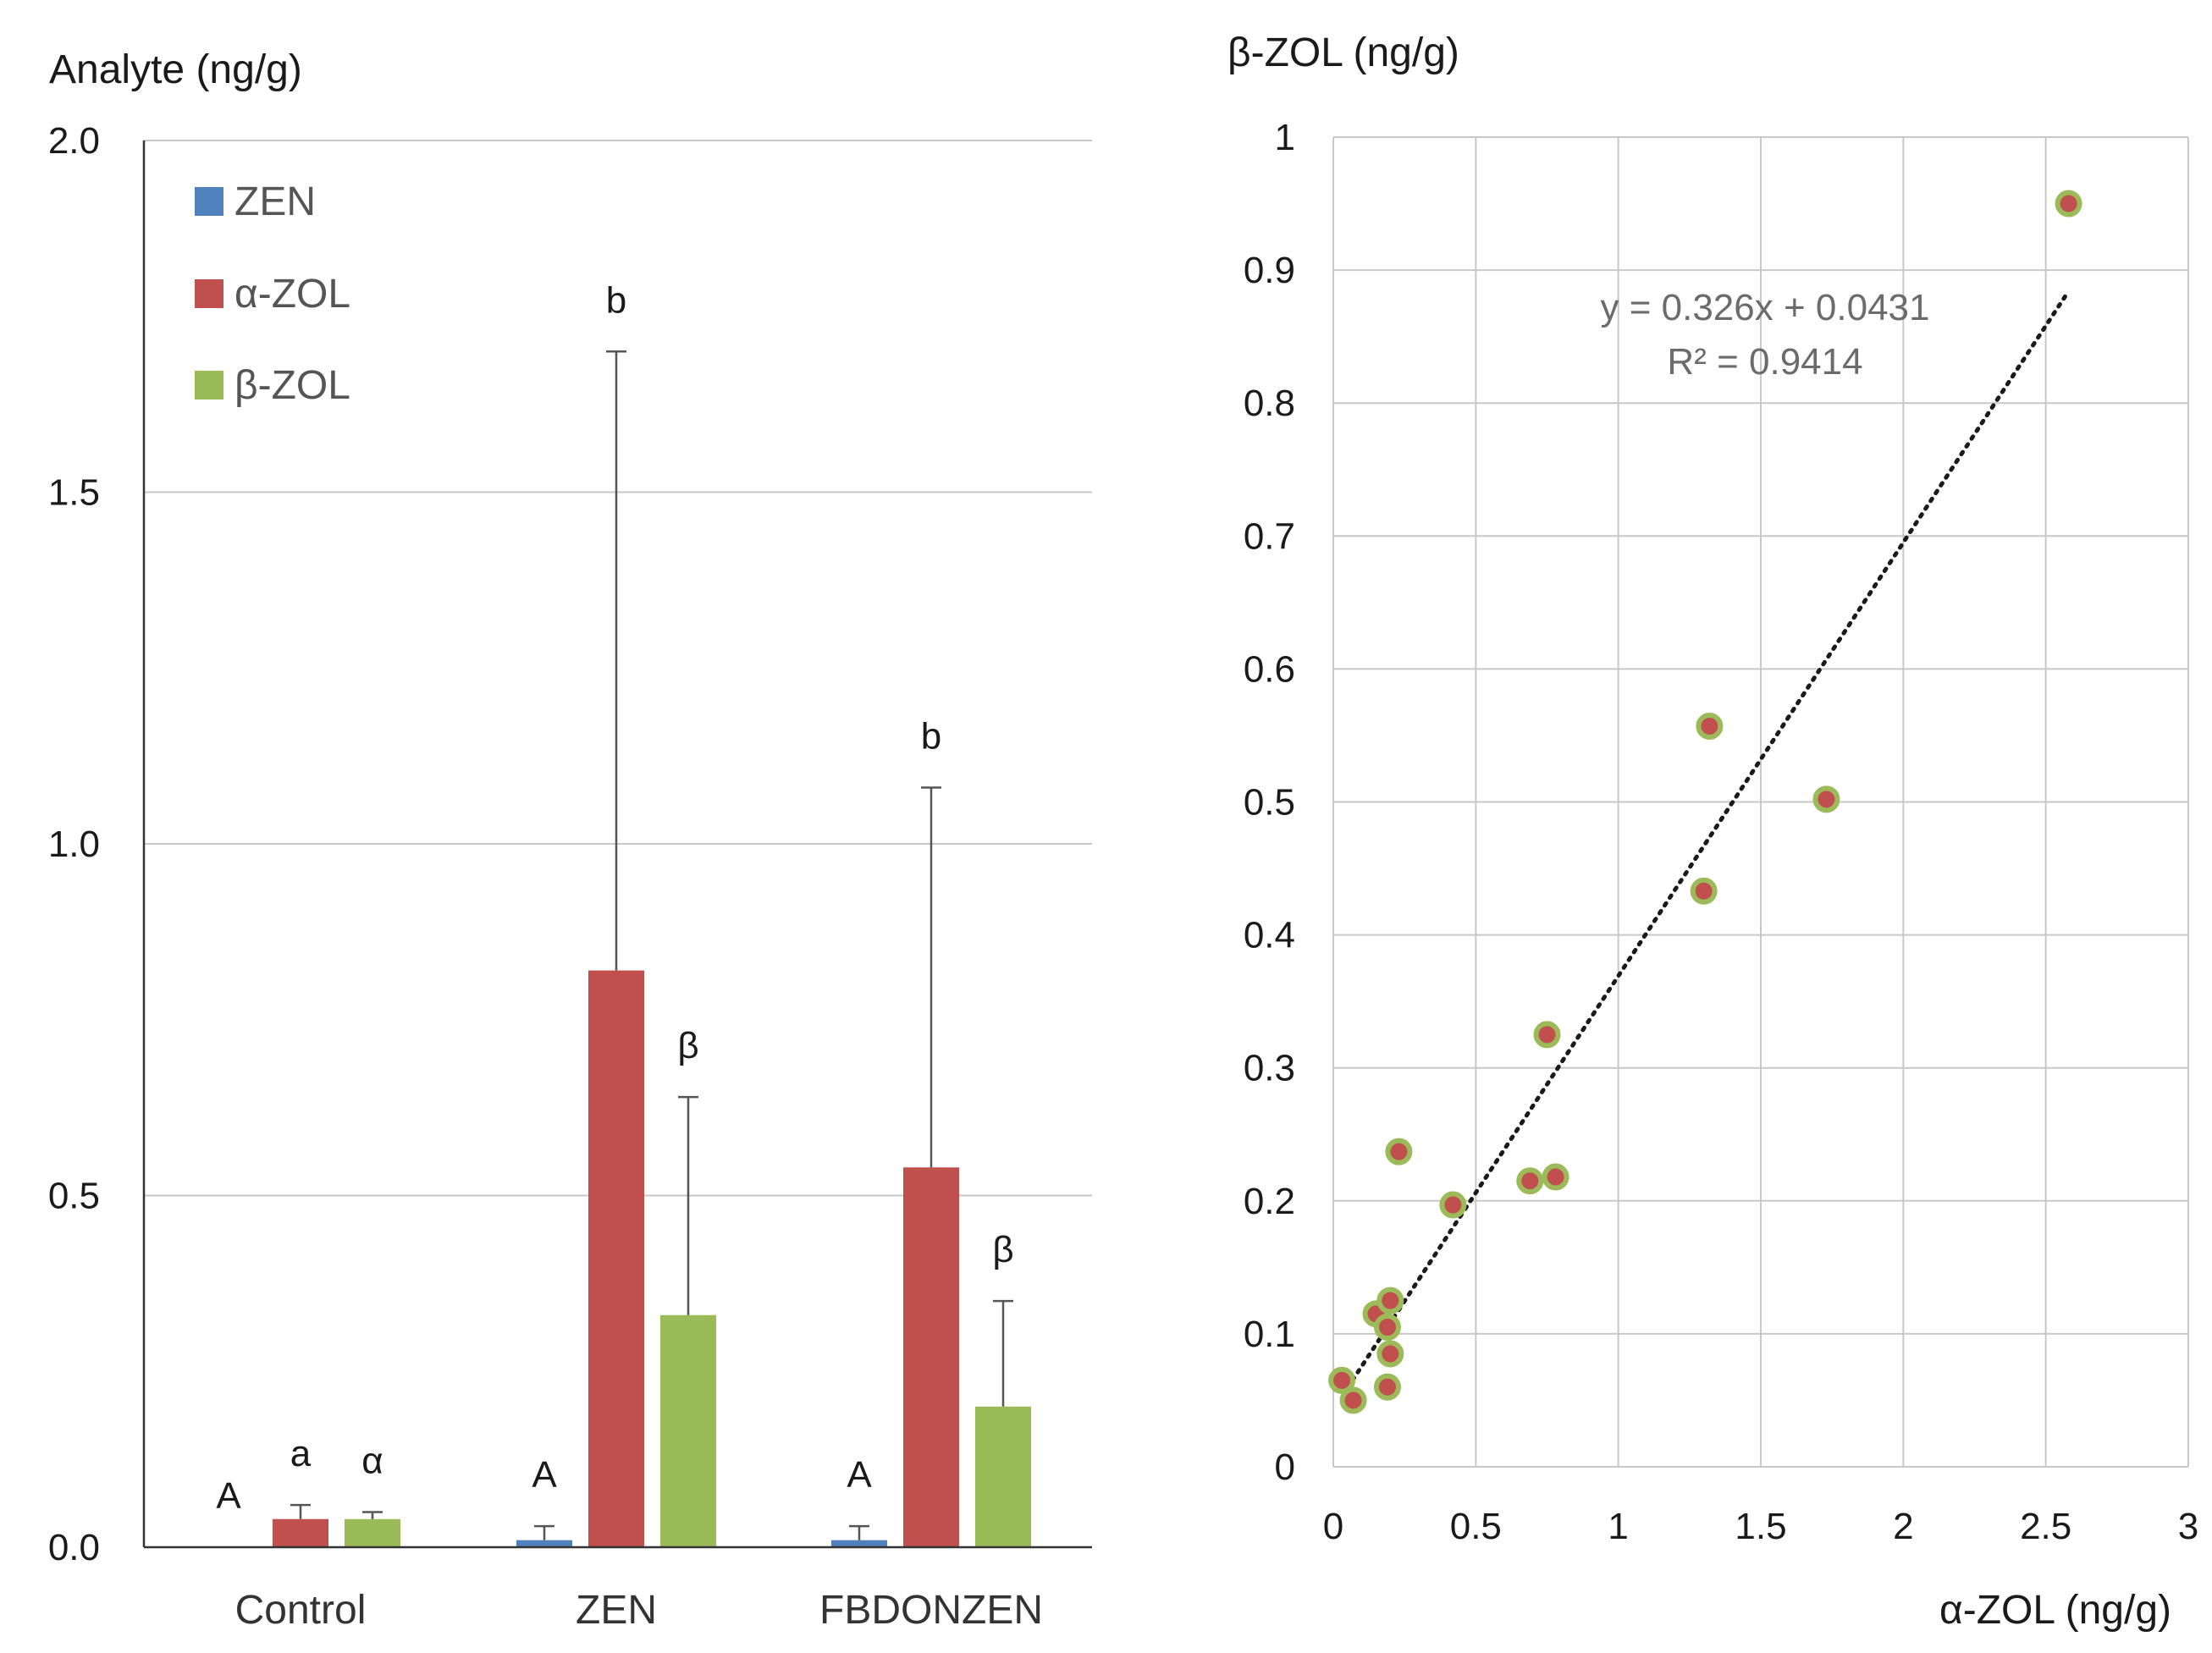 This screenshot has height=1653, width=2212. Describe the element at coordinates (209, 385) in the screenshot. I see `legend-swatch-beta-zol` at that location.